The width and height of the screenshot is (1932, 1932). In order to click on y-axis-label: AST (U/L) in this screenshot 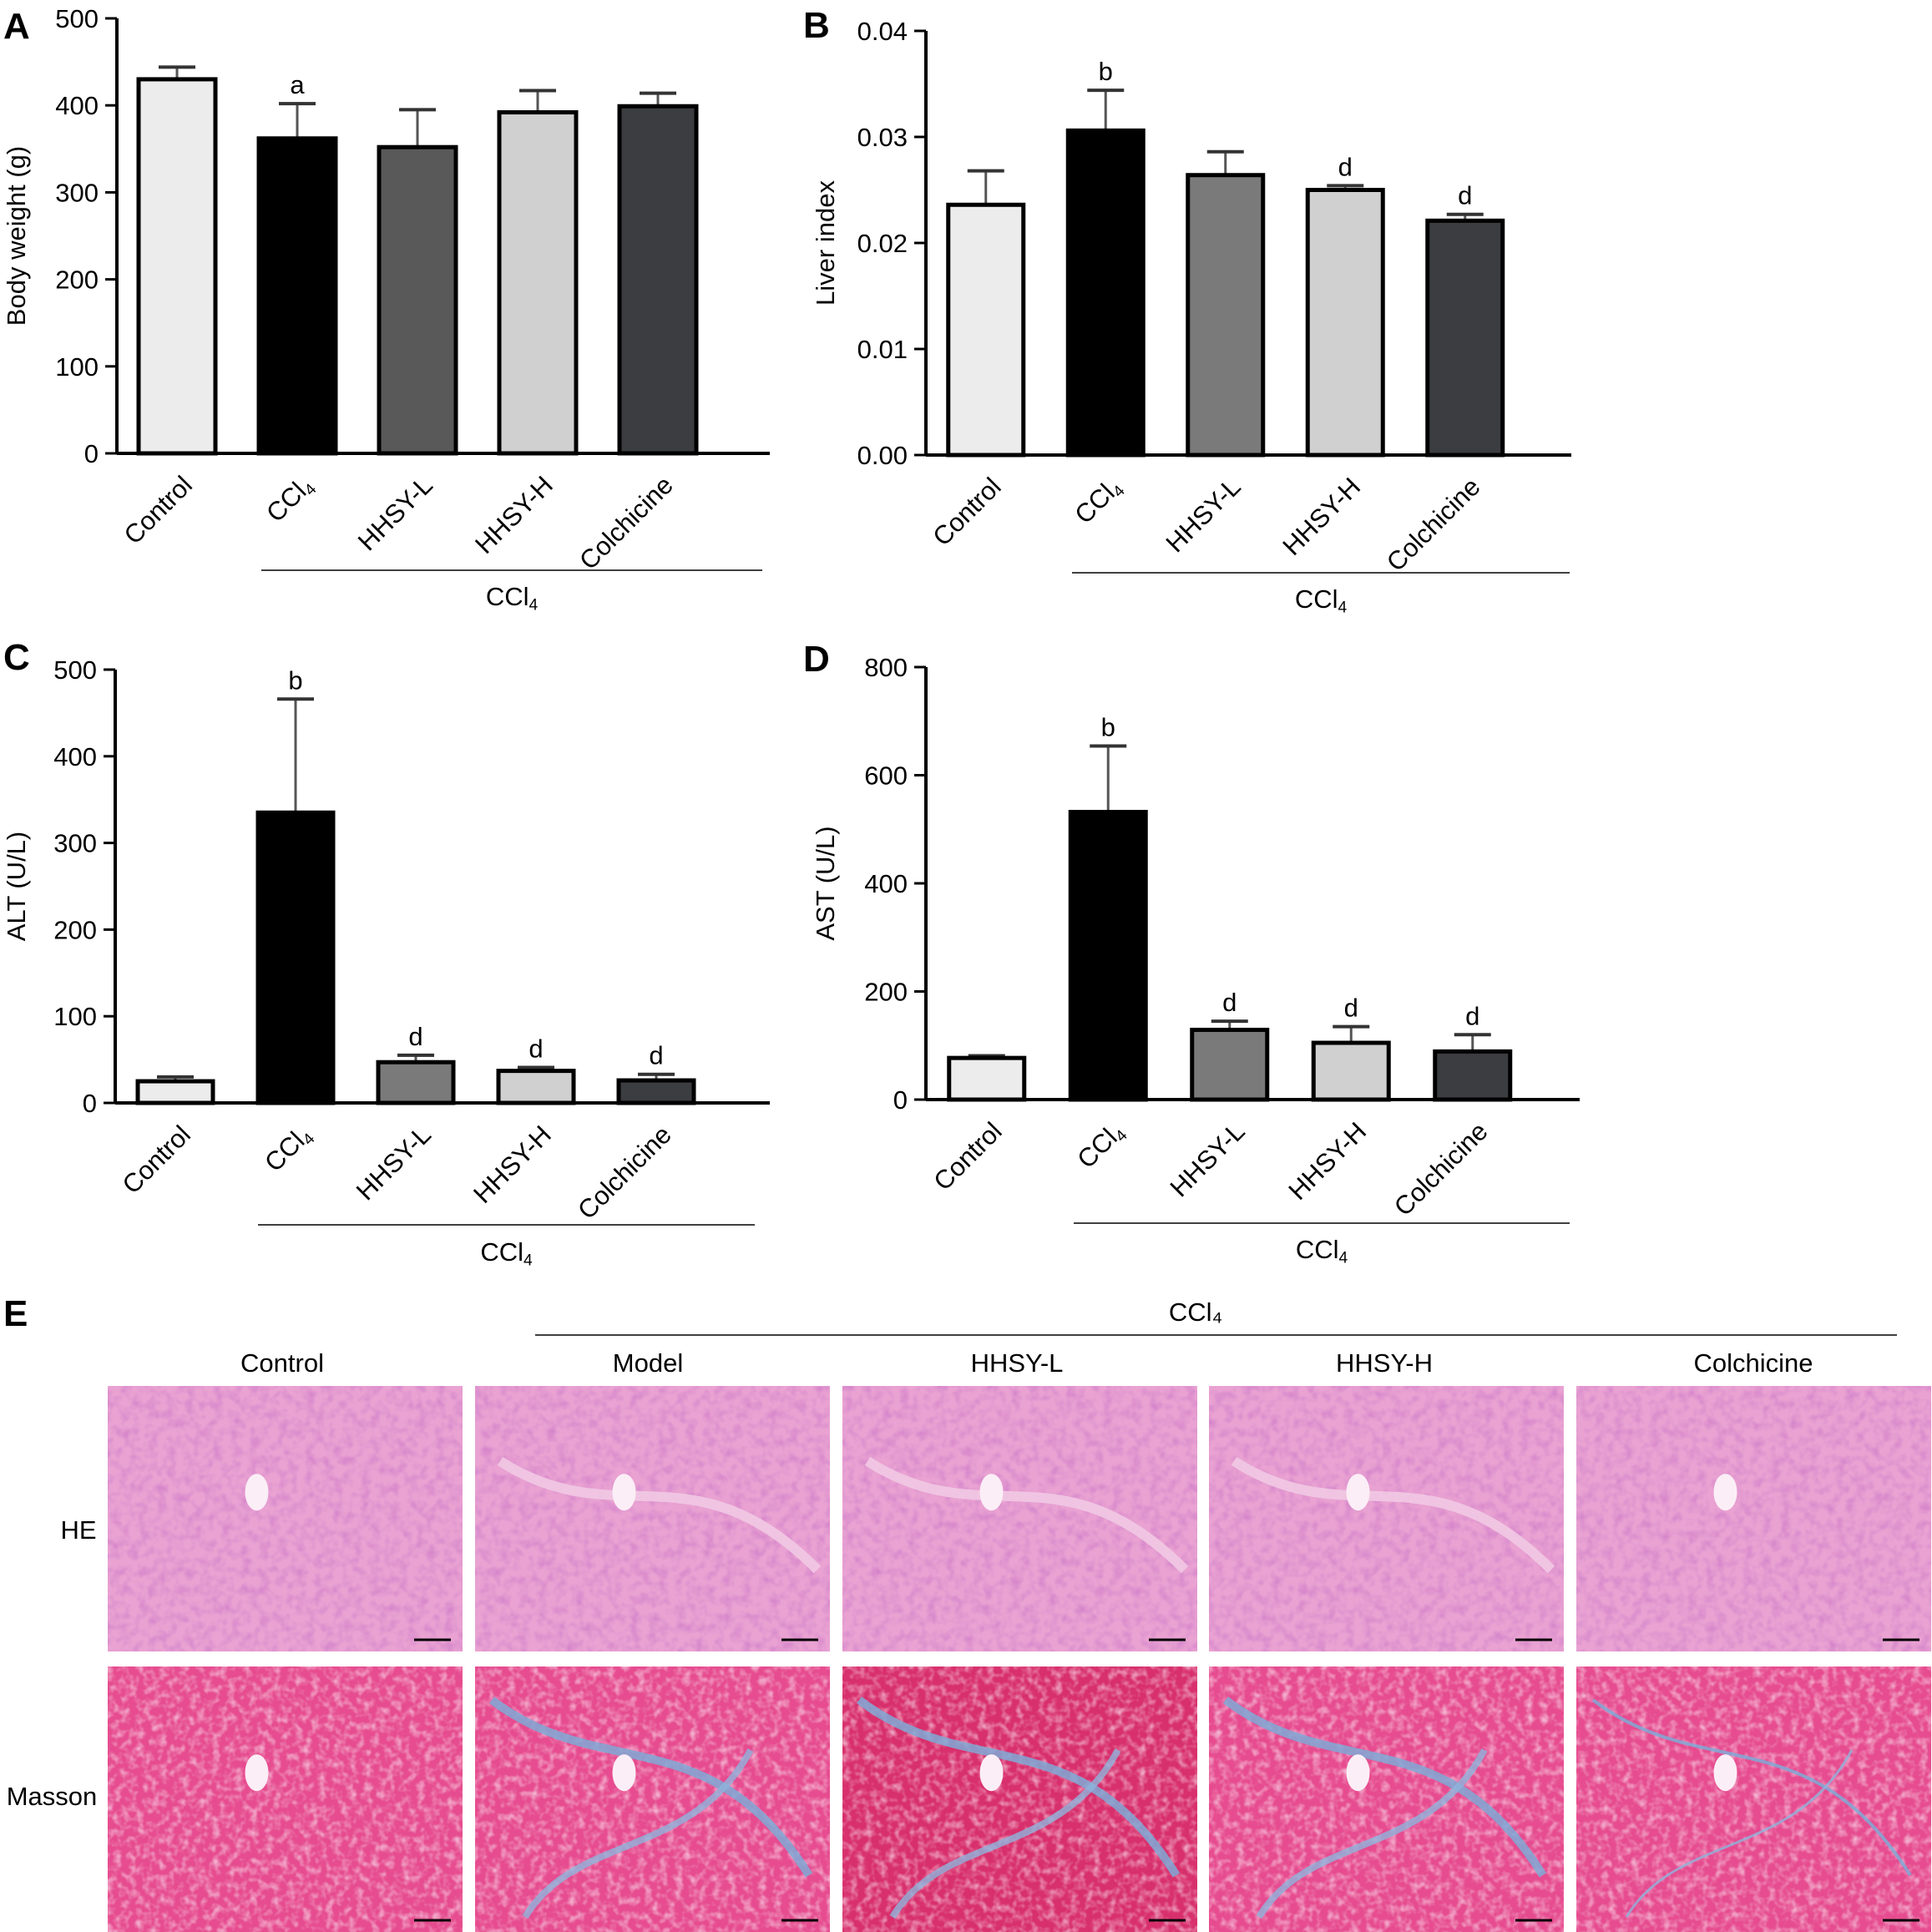, I will do `click(825, 883)`.